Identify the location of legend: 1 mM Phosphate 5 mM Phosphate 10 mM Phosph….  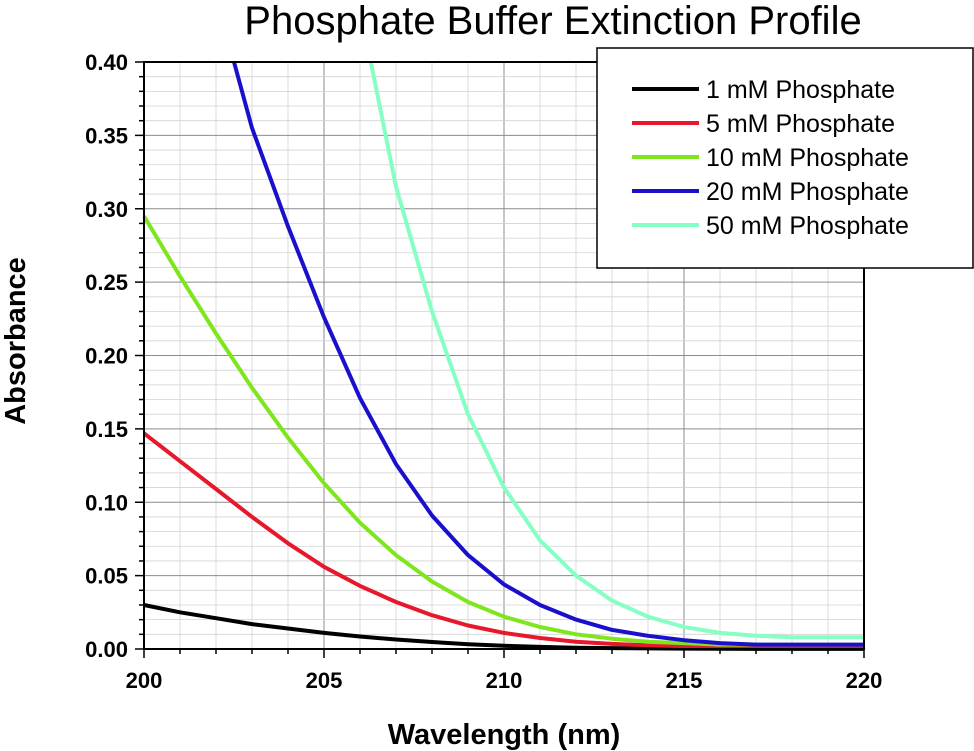
(785, 158).